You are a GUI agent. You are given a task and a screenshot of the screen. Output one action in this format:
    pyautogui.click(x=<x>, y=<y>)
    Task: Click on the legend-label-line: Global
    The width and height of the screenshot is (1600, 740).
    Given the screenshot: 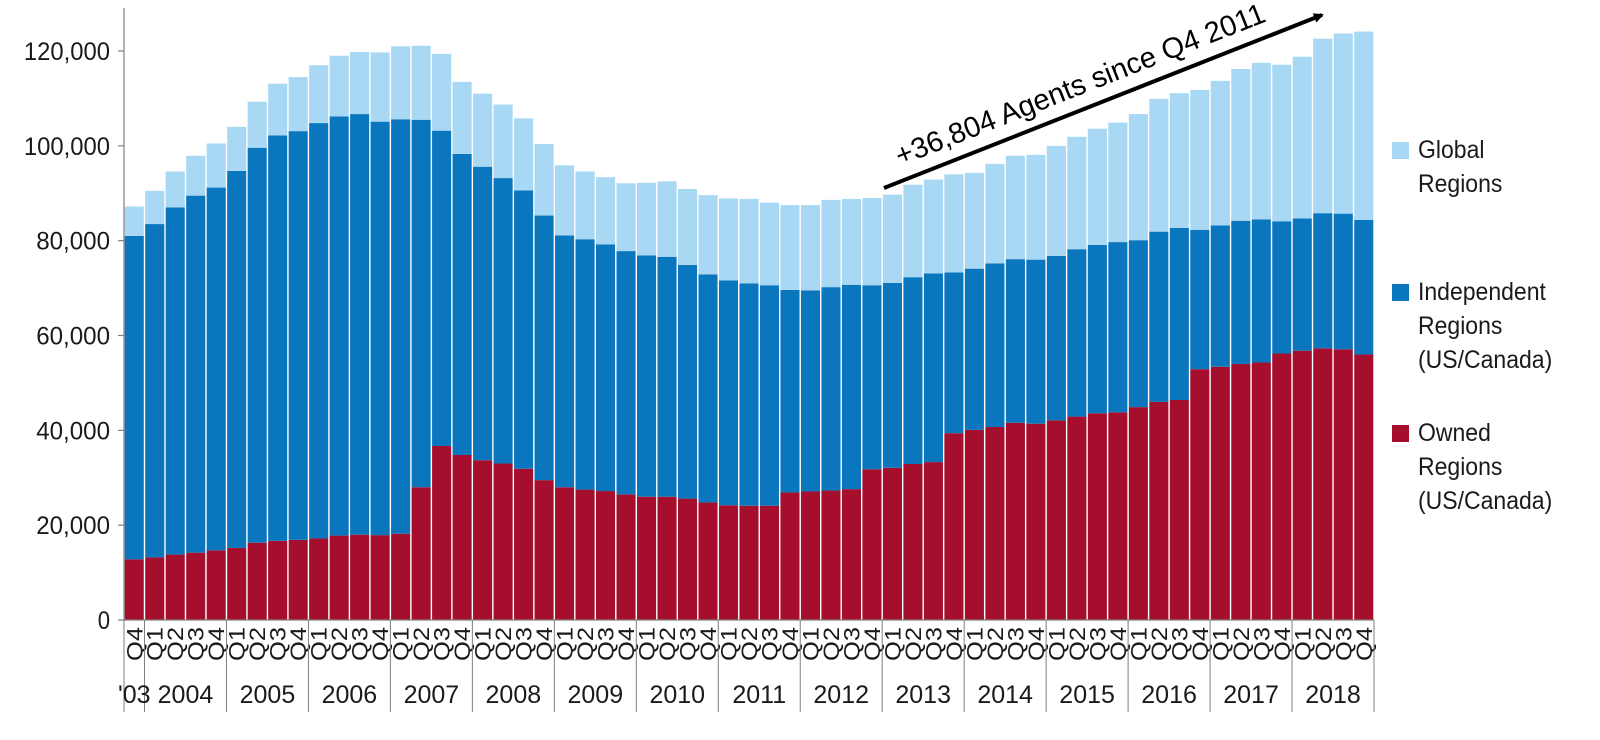 What is the action you would take?
    pyautogui.click(x=1451, y=150)
    